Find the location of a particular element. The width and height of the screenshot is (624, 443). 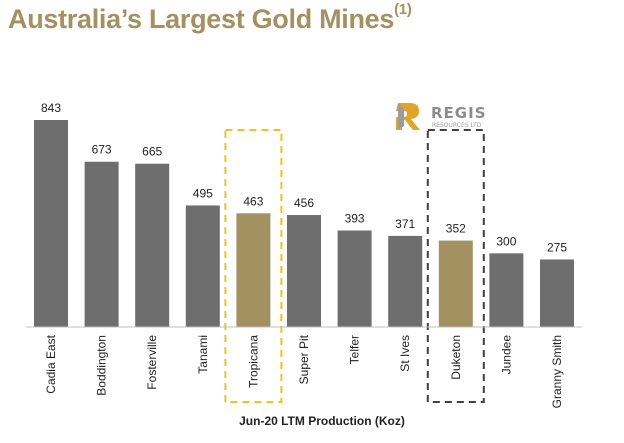

data-label-fosterville: 665 is located at coordinates (152, 152).